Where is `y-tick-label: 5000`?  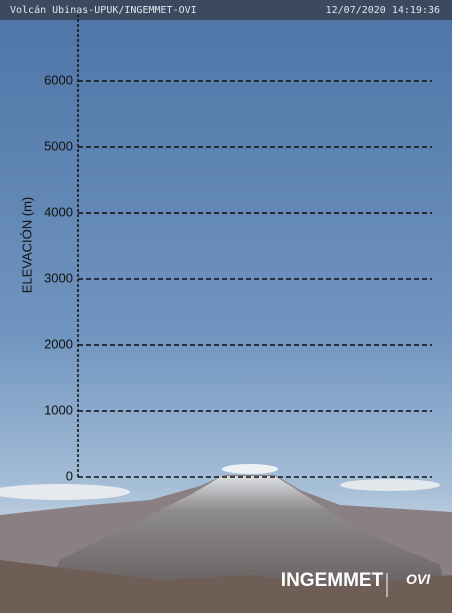 y-tick-label: 5000 is located at coordinates (58, 145).